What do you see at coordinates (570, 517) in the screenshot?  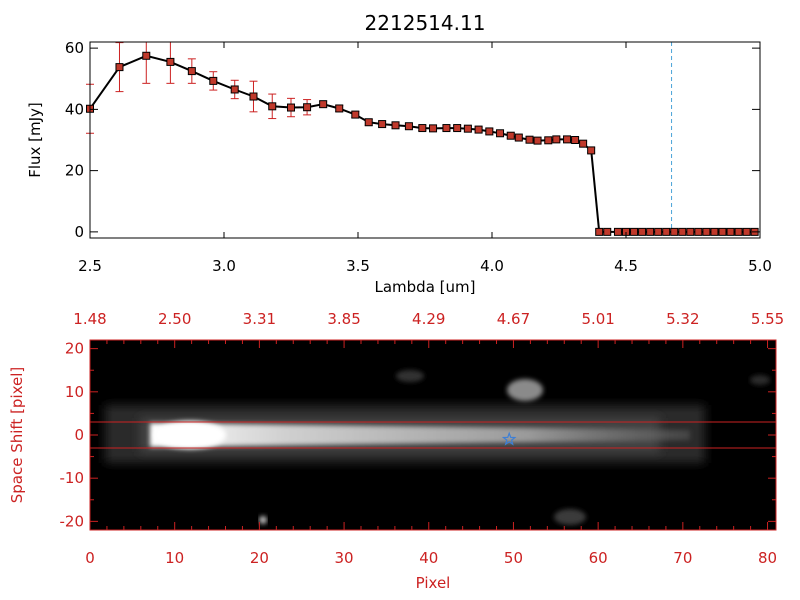 I see `faint-source-lower` at bounding box center [570, 517].